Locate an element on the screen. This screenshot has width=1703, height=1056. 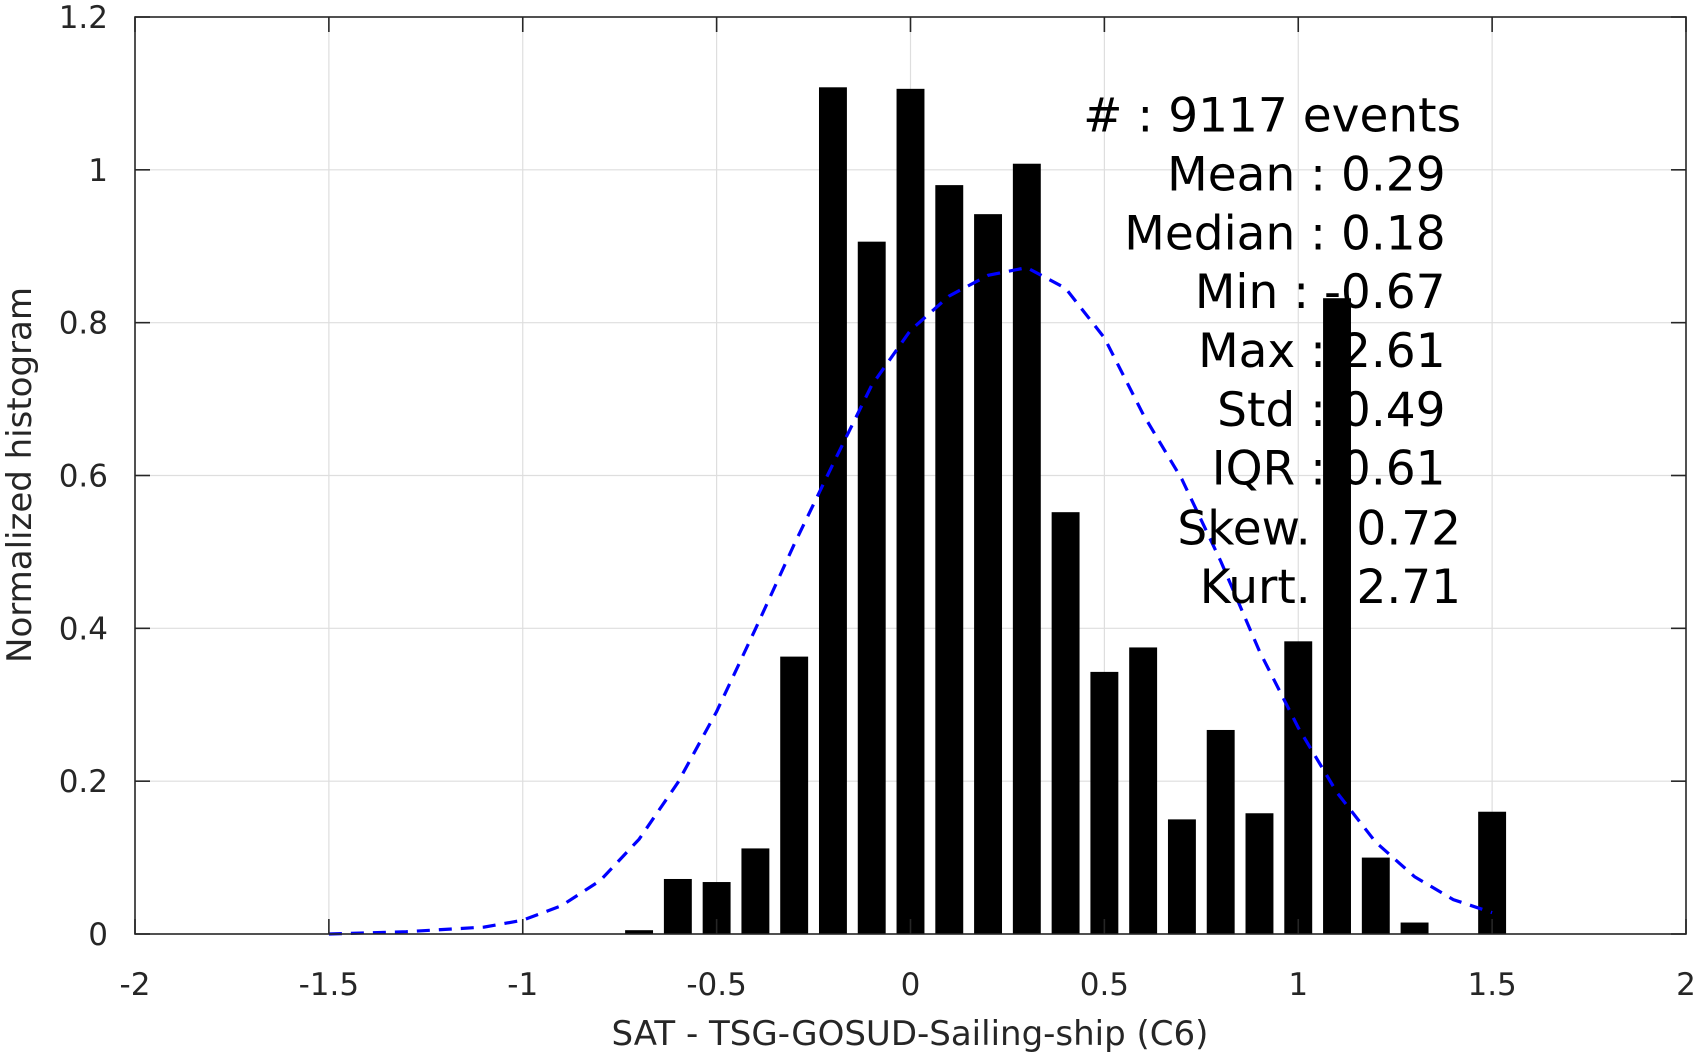
stat-line: Min : -0.67 is located at coordinates (1320, 292).